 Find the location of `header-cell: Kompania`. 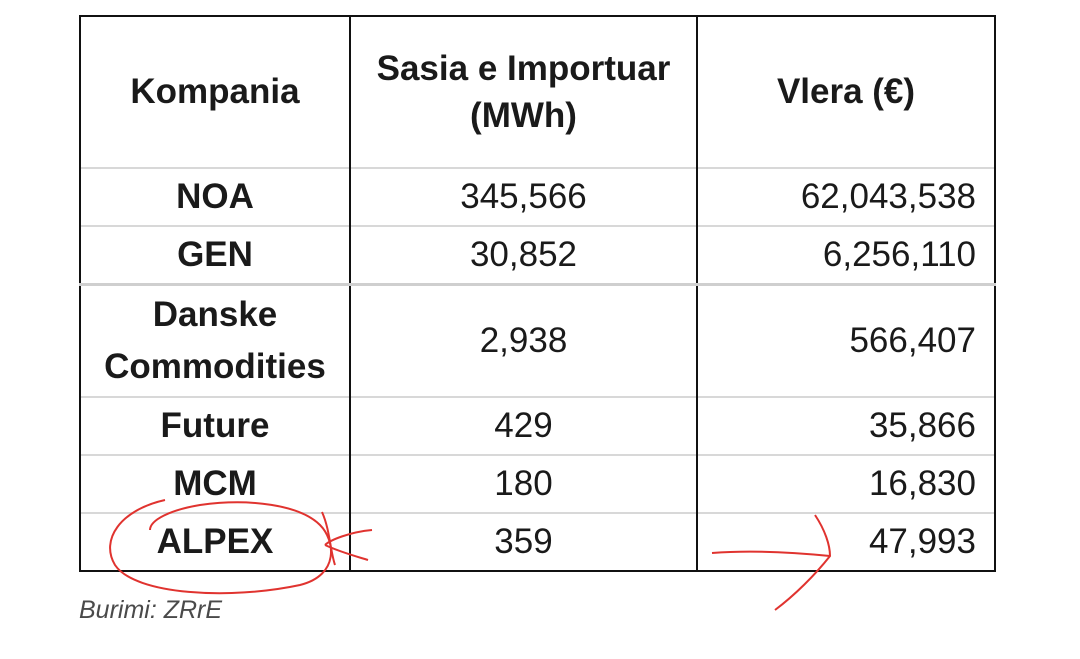

header-cell: Kompania is located at coordinates (215, 92).